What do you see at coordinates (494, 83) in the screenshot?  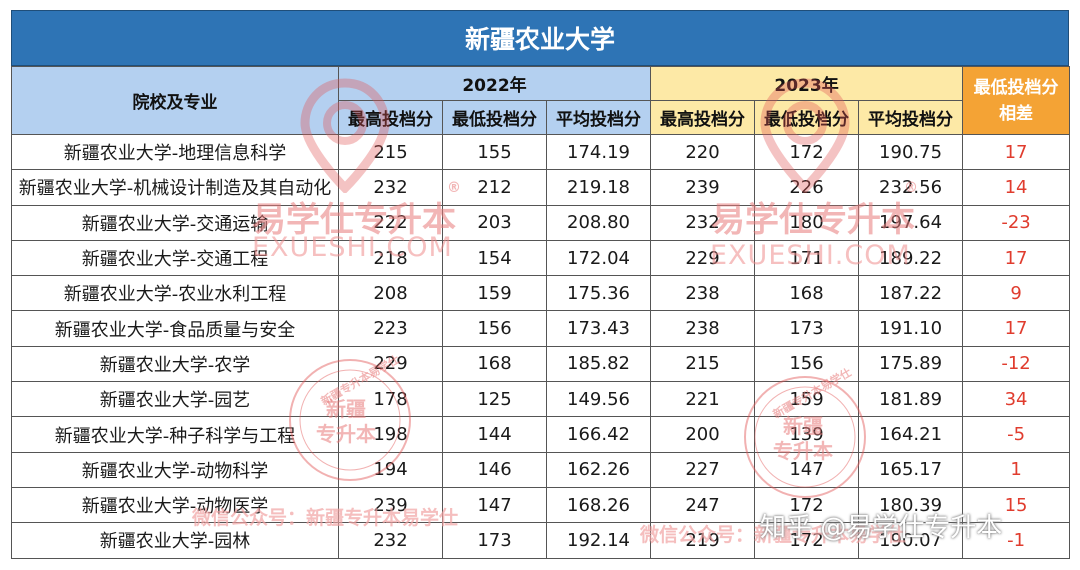 I see `header-year-2022: 2022年` at bounding box center [494, 83].